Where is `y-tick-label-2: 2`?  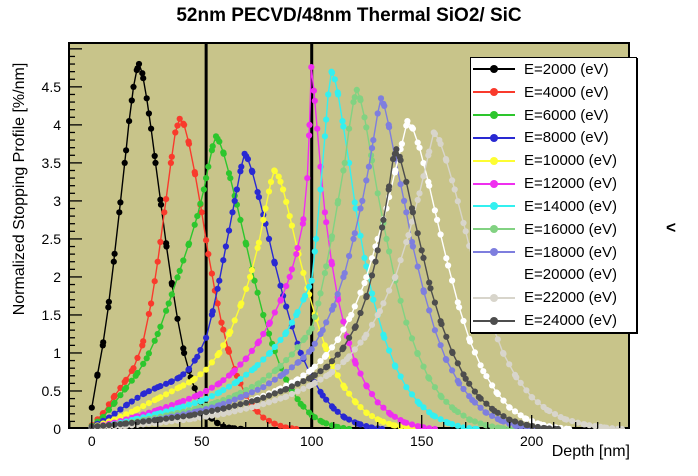
y-tick-label-2: 2 is located at coordinates (57, 276).